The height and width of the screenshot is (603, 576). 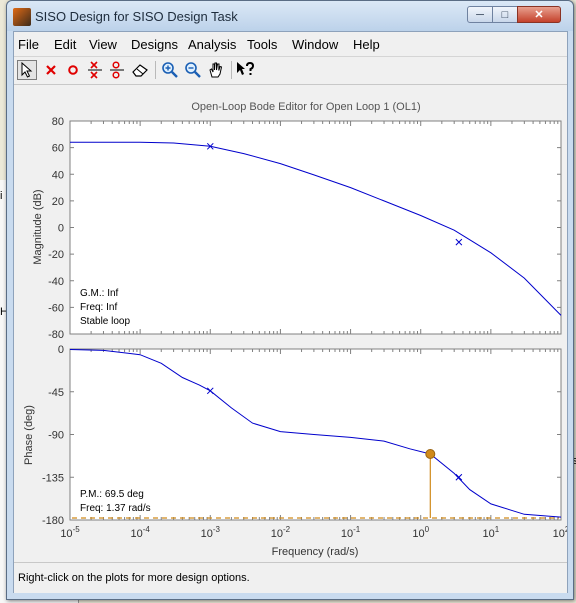 What do you see at coordinates (262, 44) in the screenshot?
I see `menu-tools: Tools` at bounding box center [262, 44].